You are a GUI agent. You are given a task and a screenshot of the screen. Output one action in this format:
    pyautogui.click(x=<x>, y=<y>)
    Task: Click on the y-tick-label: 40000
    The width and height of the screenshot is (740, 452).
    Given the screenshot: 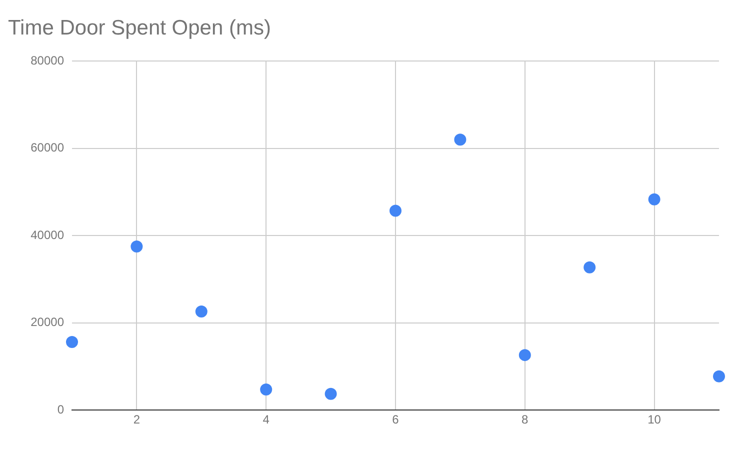 What is the action you would take?
    pyautogui.click(x=47, y=235)
    